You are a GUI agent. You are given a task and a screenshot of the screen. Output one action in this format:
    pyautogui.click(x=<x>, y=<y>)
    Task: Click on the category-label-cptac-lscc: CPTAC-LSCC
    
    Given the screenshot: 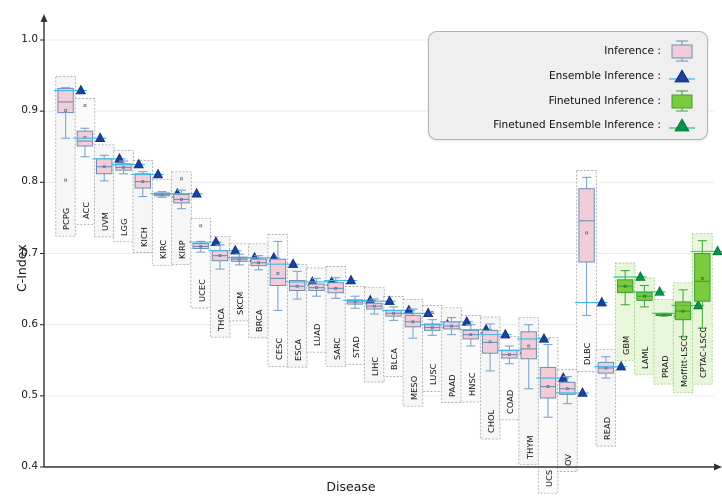 What is the action you would take?
    pyautogui.click(x=703, y=352)
    